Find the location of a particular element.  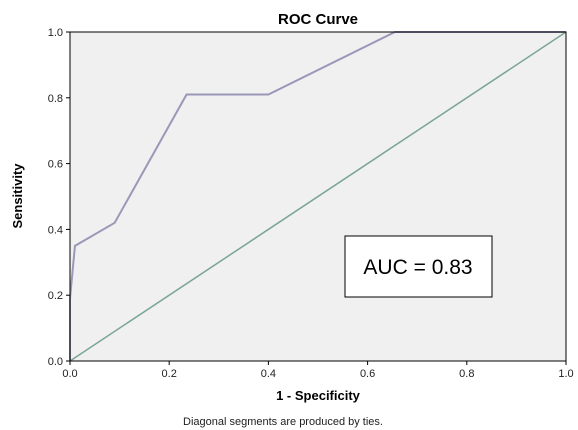

x-axis-label: 1 - Specificity is located at coordinates (318, 395).